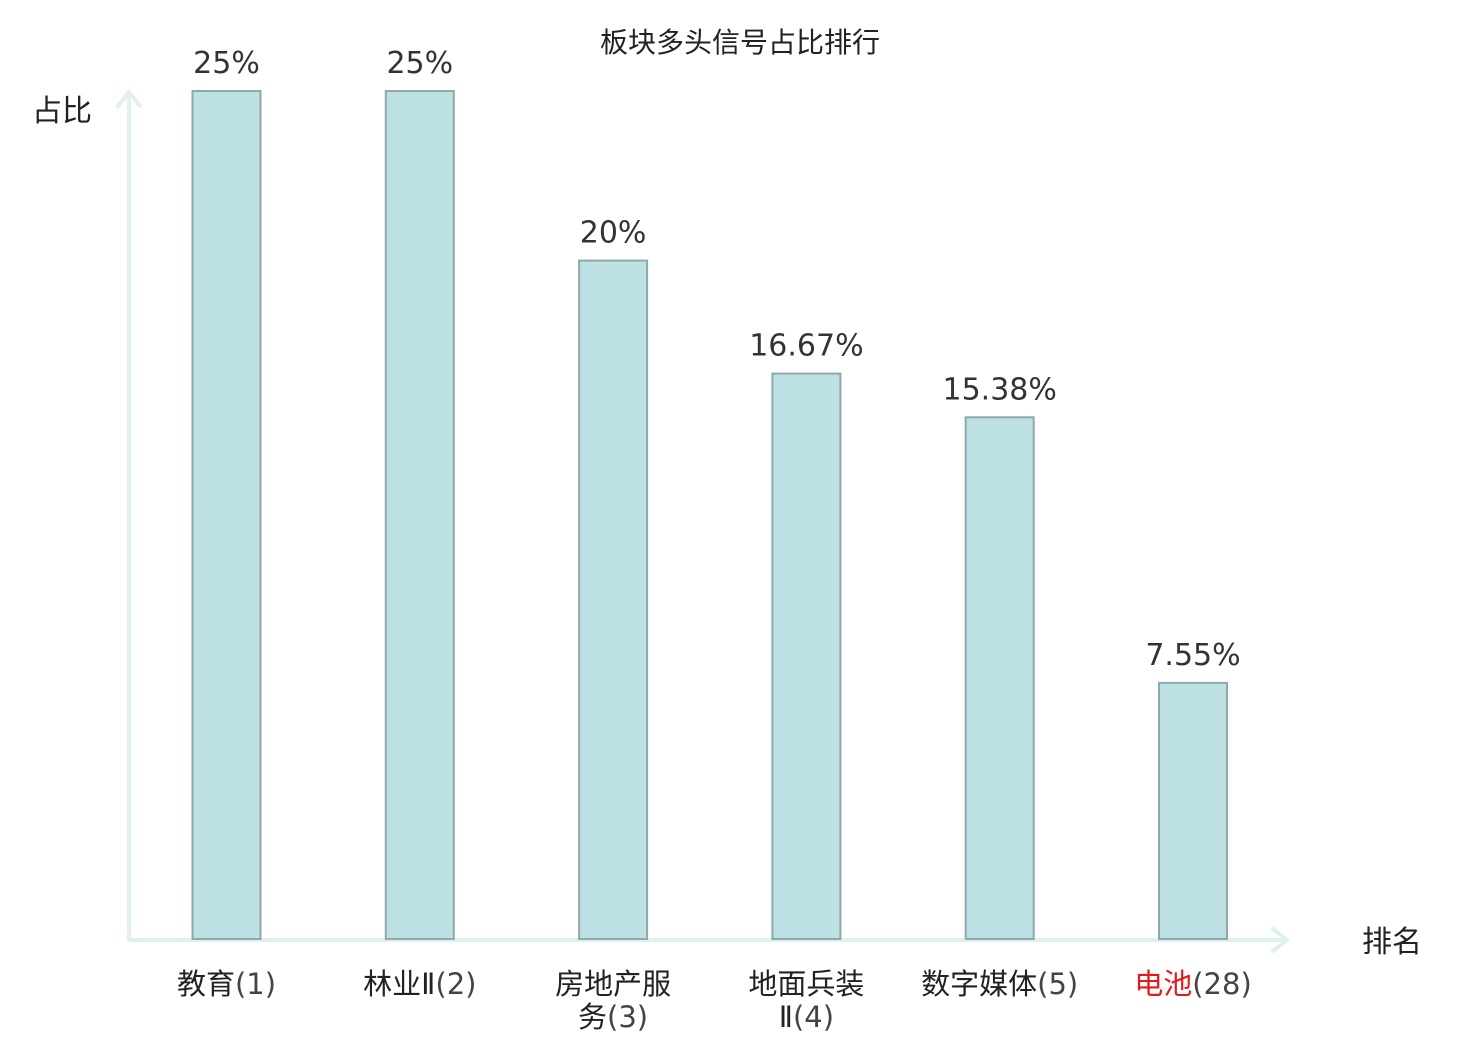 The height and width of the screenshot is (1040, 1480). I want to click on value-label-5: 15.38%, so click(1000, 389).